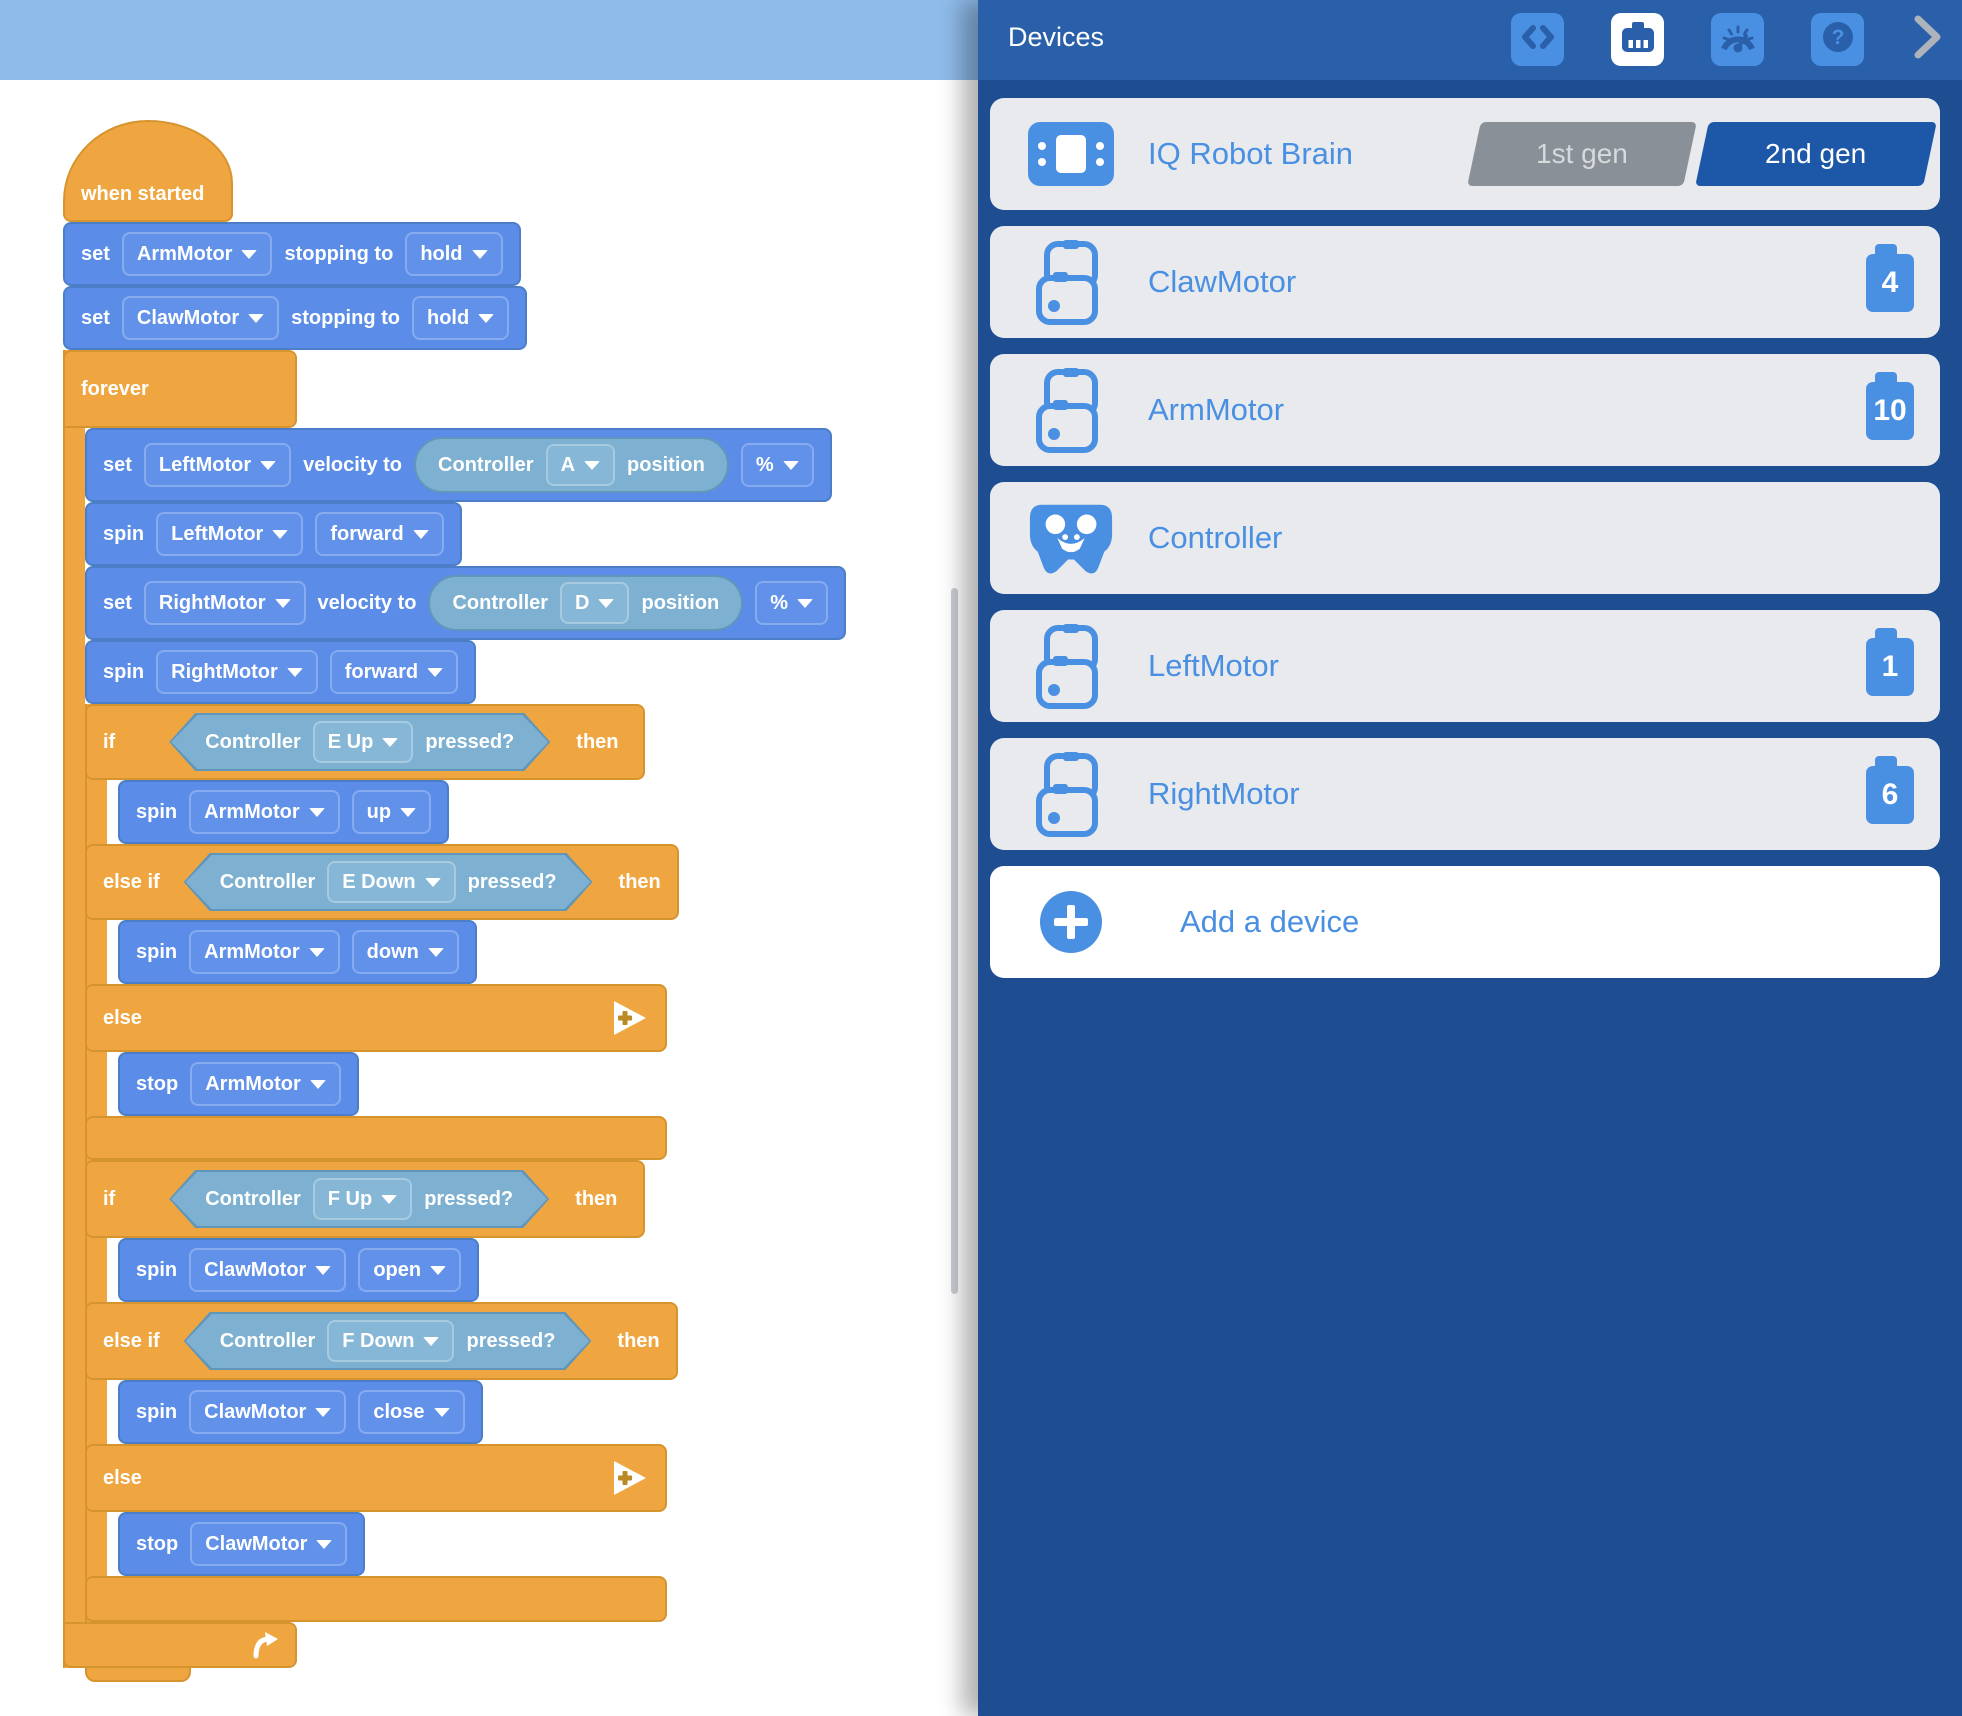 This screenshot has width=1962, height=1716. I want to click on block-spin-right: spin RightMotor forward, so click(281, 672).